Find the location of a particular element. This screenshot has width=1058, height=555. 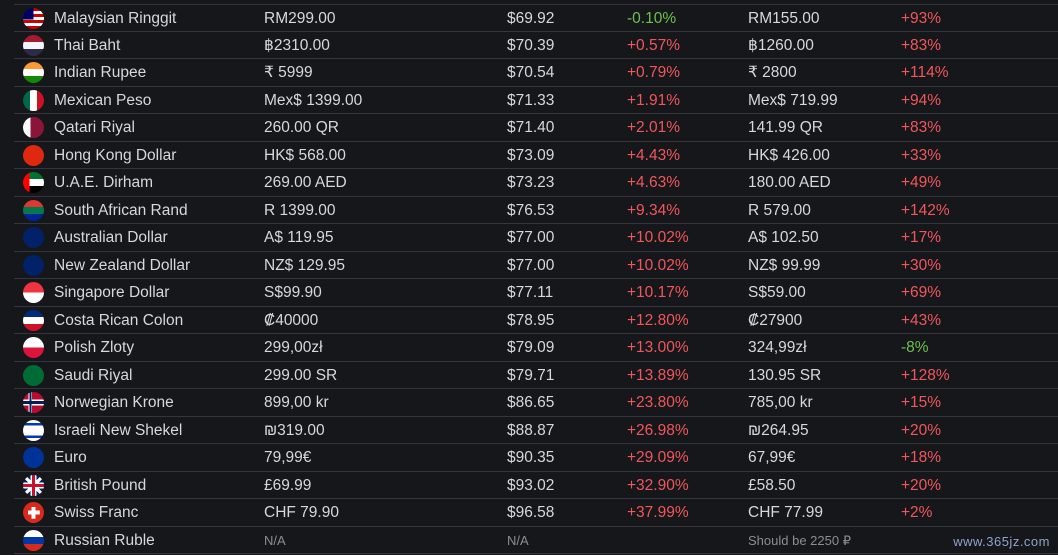

southafrica-flag-icon is located at coordinates (33, 210).